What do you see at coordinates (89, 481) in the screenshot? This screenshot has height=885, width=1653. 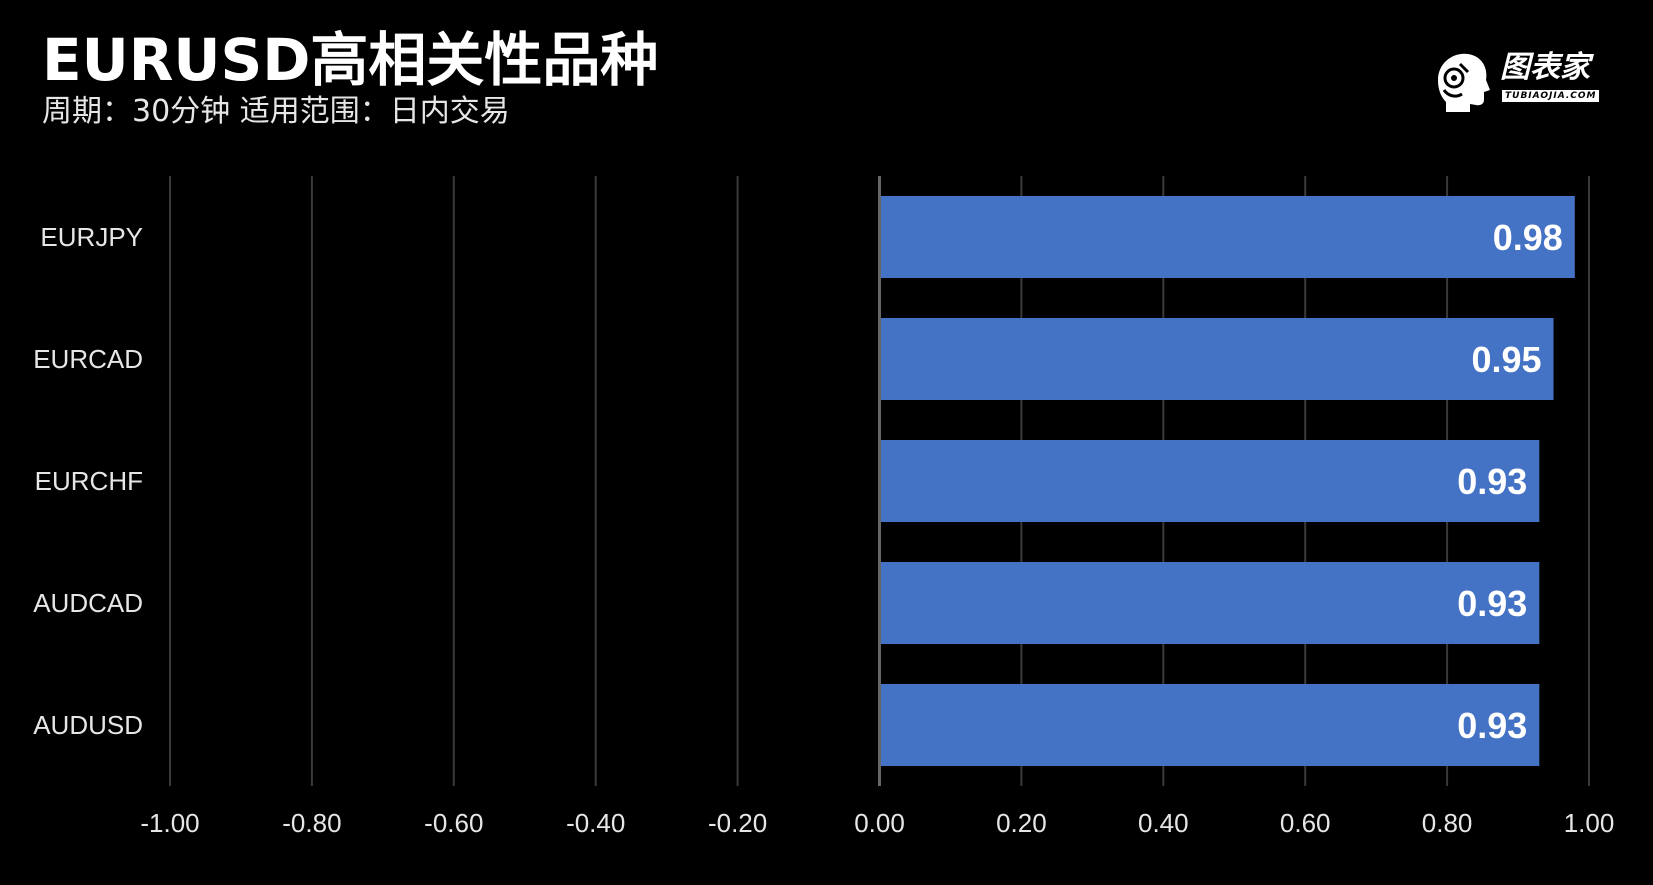 I see `category-label: EURCHF` at bounding box center [89, 481].